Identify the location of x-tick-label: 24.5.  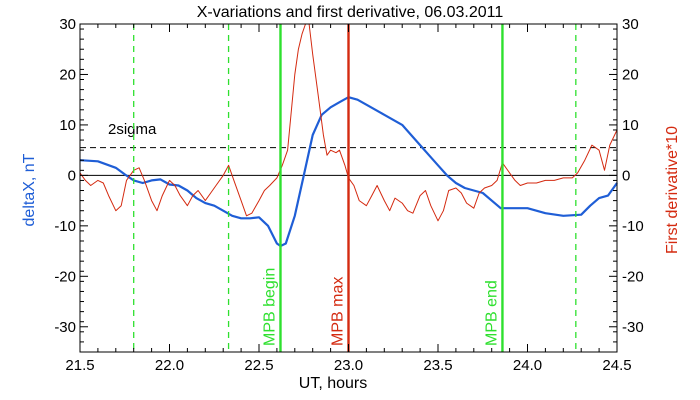
(616, 365).